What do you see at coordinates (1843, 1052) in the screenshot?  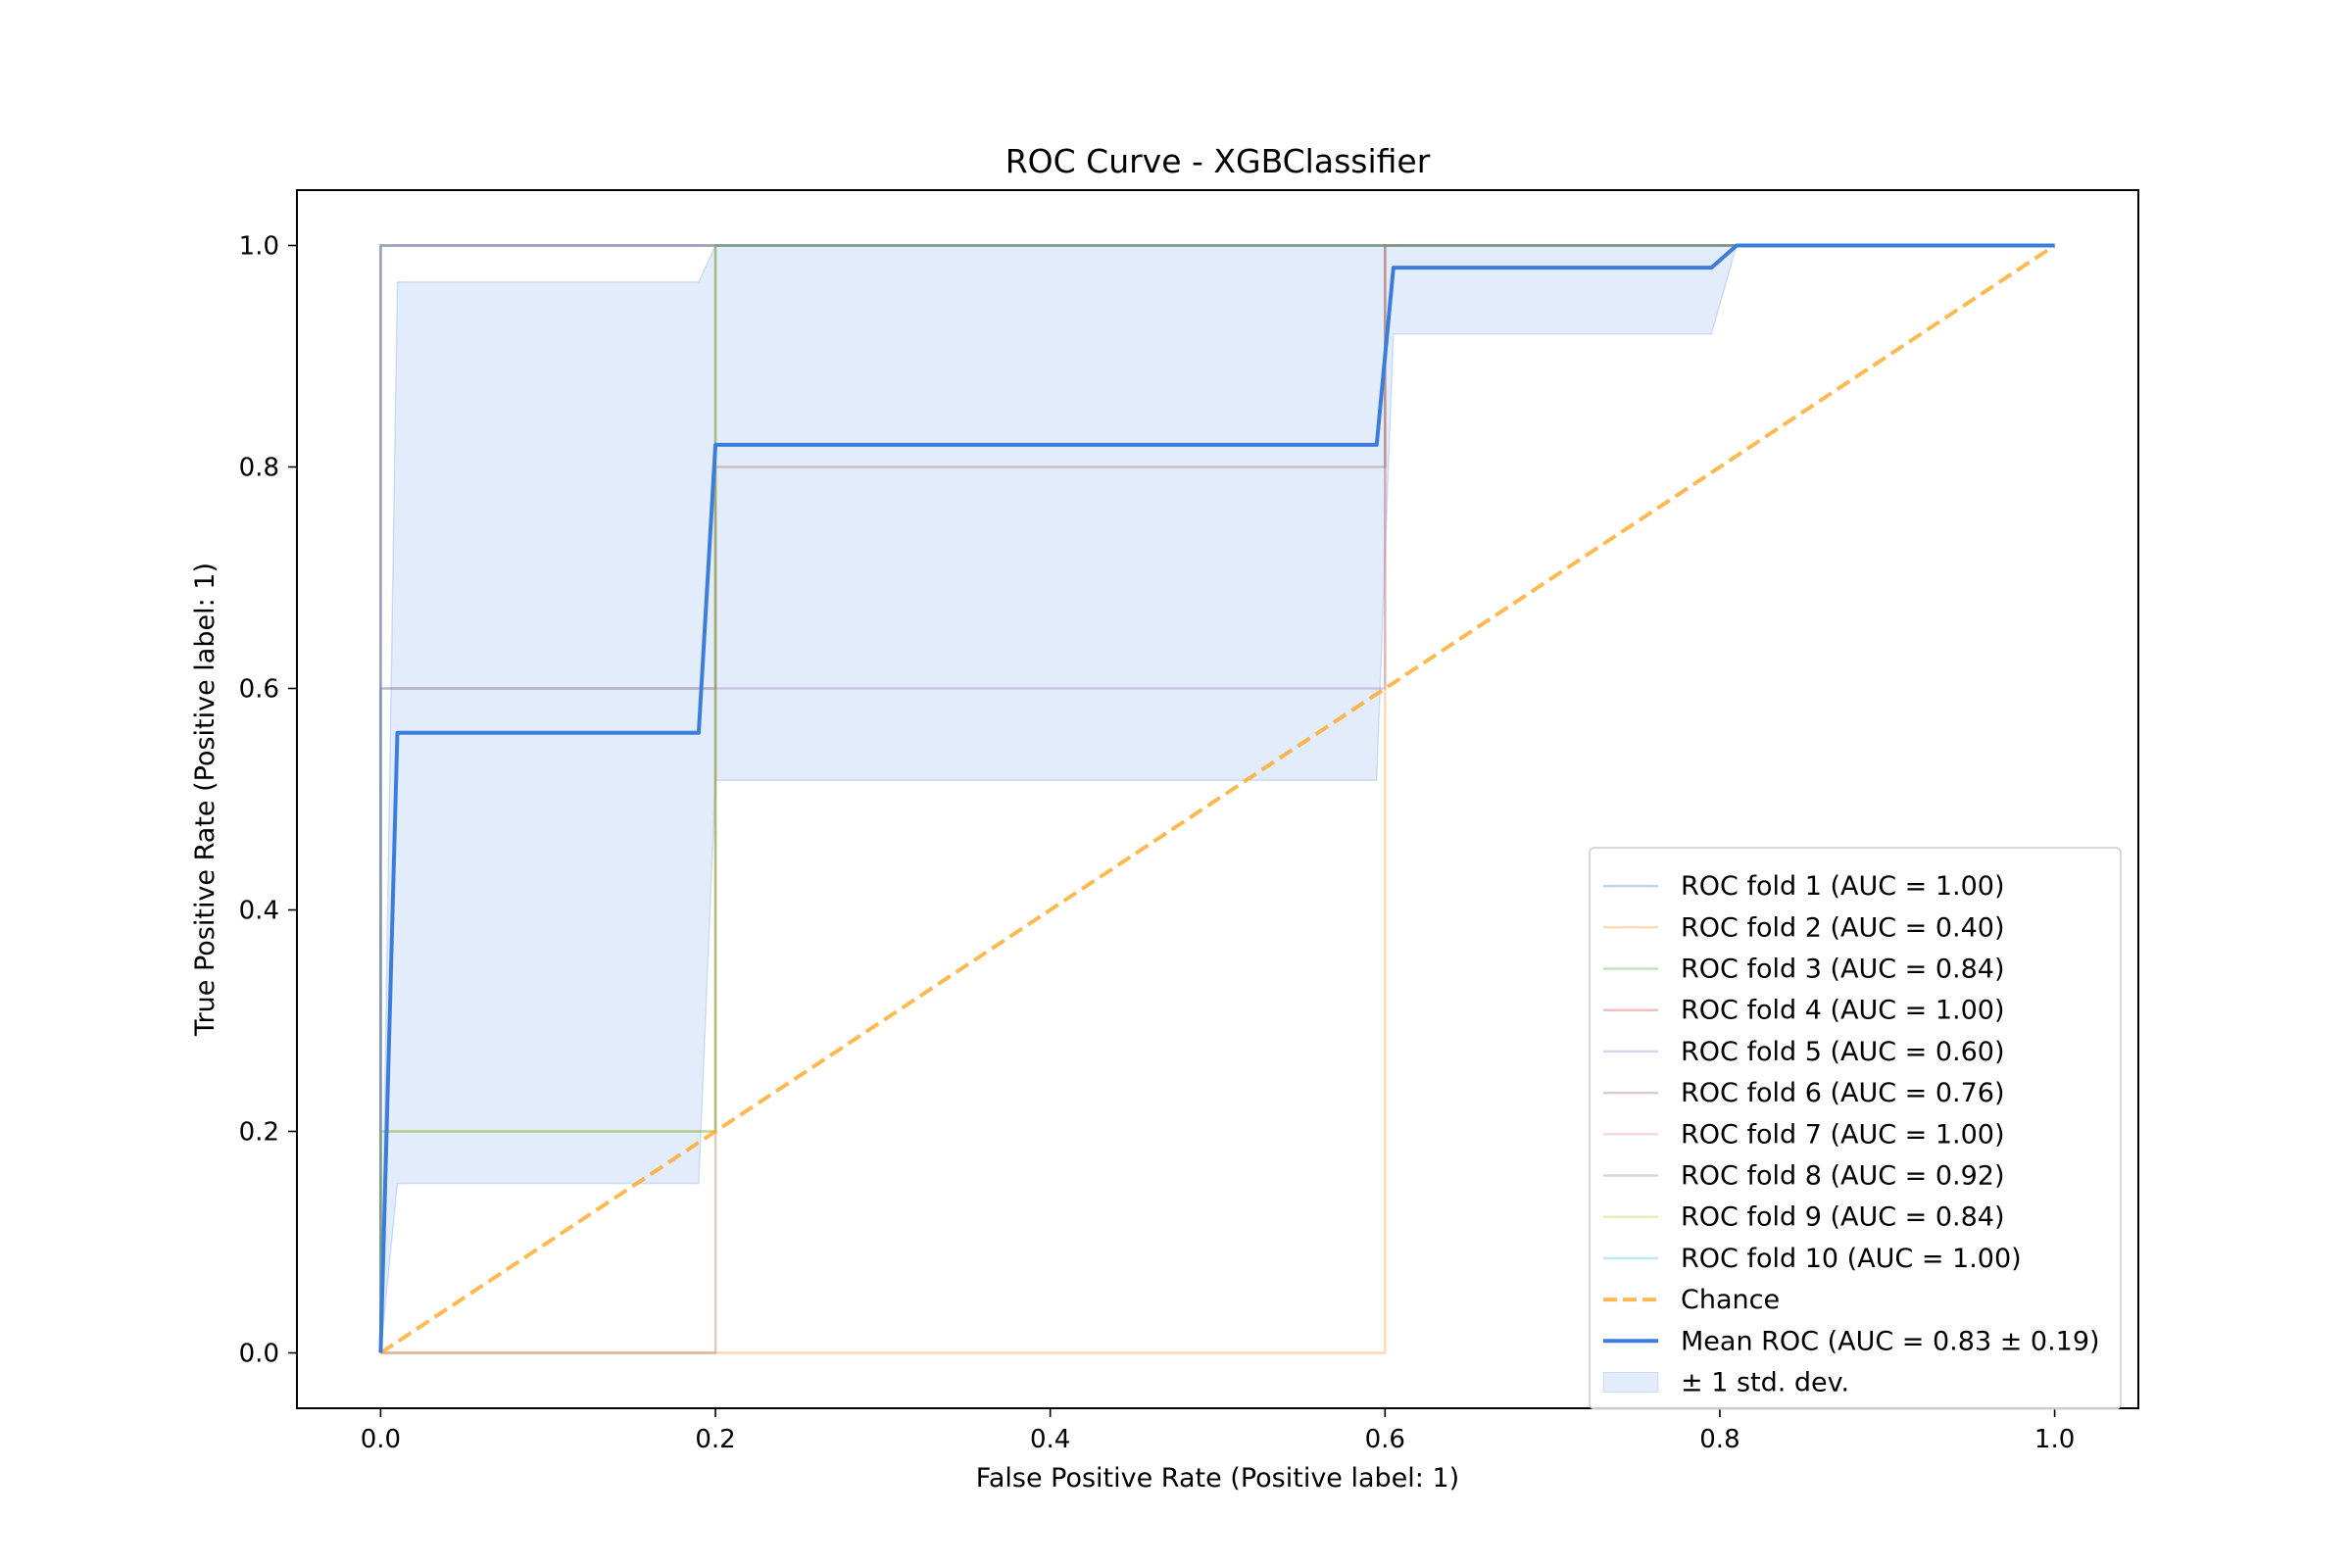 I see `legend-label: ROC fold 5 (AUC = 0.60)` at bounding box center [1843, 1052].